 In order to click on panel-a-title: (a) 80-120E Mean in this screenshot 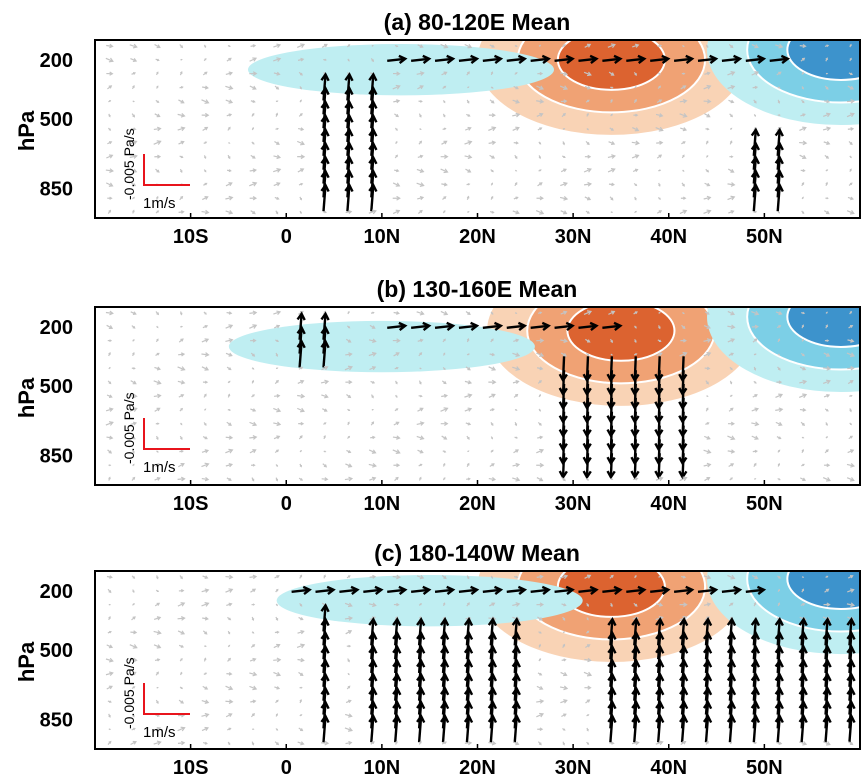, I will do `click(477, 22)`.